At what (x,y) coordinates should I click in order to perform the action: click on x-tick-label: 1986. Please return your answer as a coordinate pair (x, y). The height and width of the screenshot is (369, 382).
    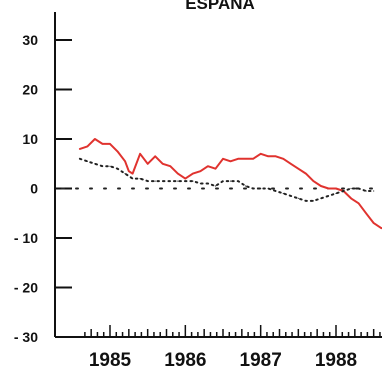
    Looking at the image, I should click on (185, 359).